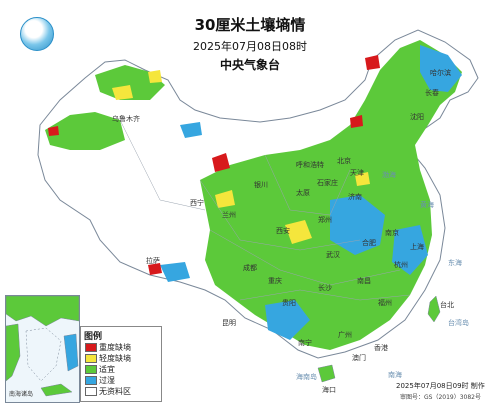 This screenshot has height=406, width=500. I want to click on legend-label: 无资料区, so click(115, 391).